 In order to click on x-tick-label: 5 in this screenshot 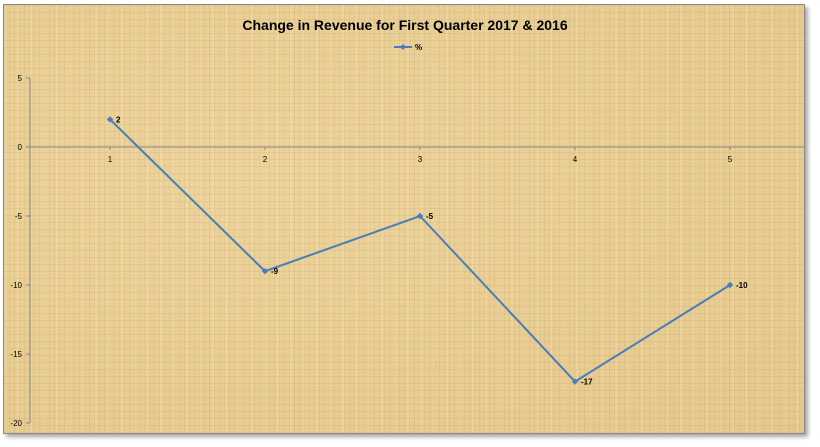, I will do `click(730, 159)`.